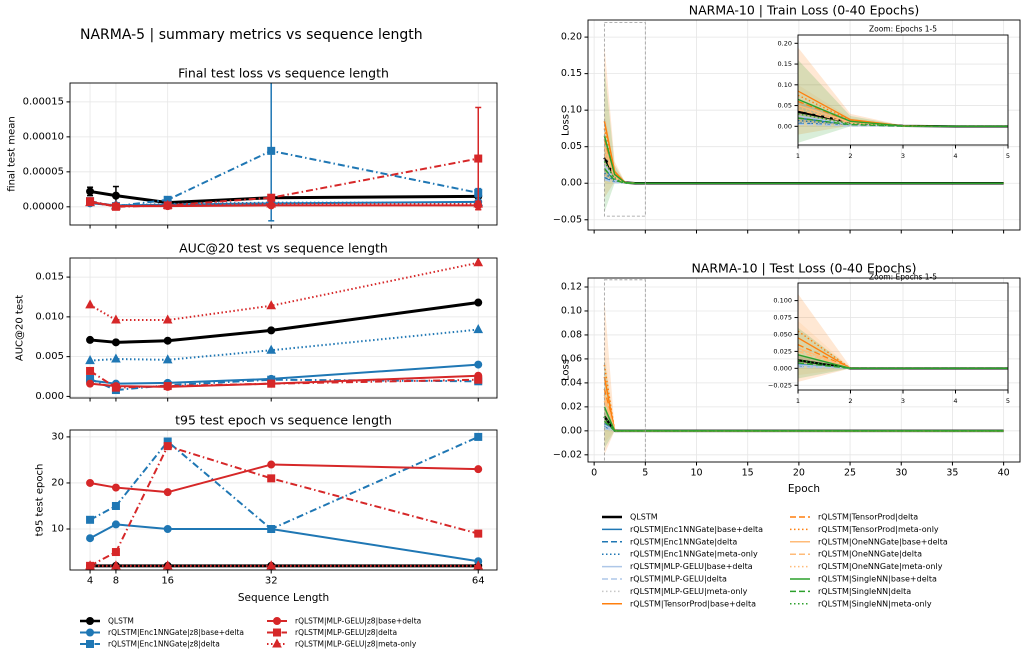 The height and width of the screenshot is (651, 1030). Describe the element at coordinates (567, 219) in the screenshot. I see `y-tick-label: −0.05` at that location.